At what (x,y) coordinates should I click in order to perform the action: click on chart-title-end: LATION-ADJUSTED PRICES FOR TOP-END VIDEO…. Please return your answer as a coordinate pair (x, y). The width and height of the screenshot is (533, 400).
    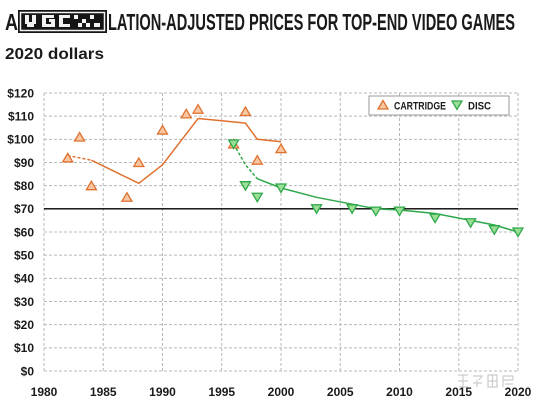
    Looking at the image, I should click on (311, 22).